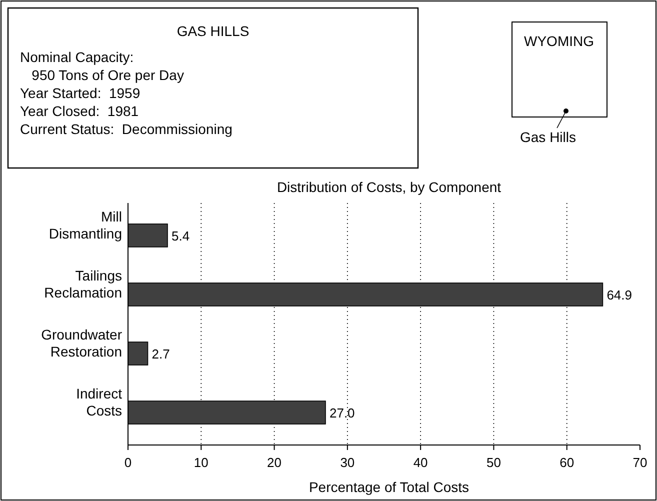 The image size is (657, 501). I want to click on text: Gas Hills, so click(548, 137).